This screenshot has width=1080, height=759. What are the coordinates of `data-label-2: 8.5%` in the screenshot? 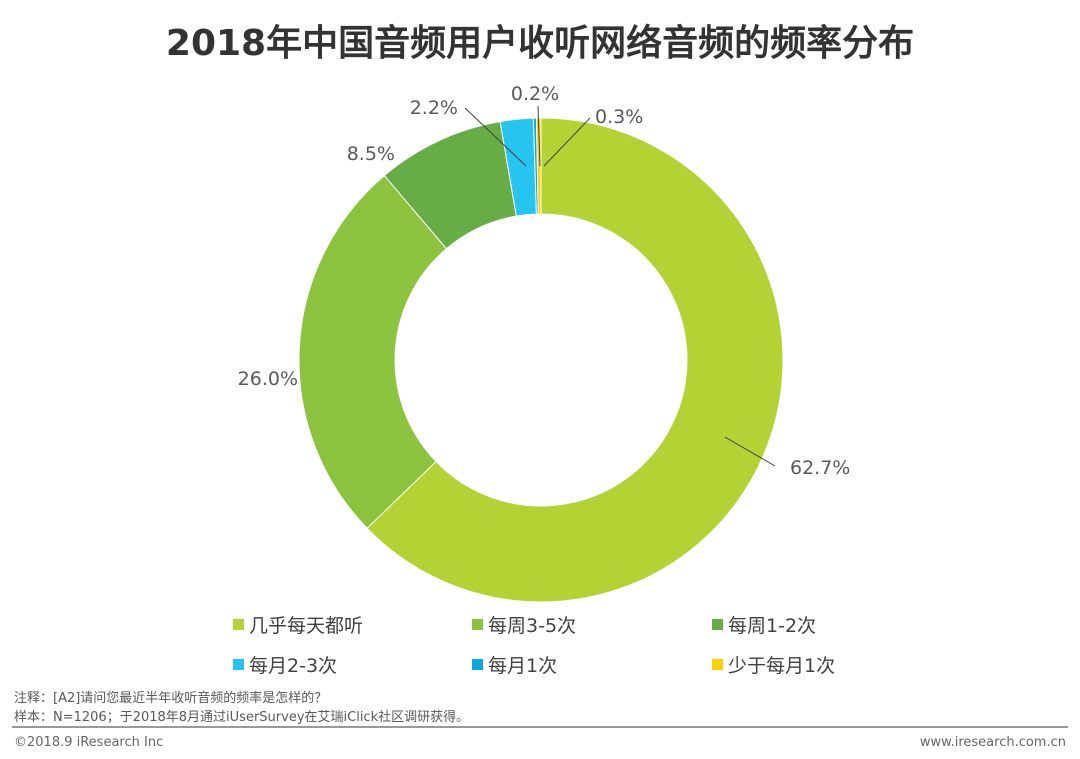 It's located at (371, 154).